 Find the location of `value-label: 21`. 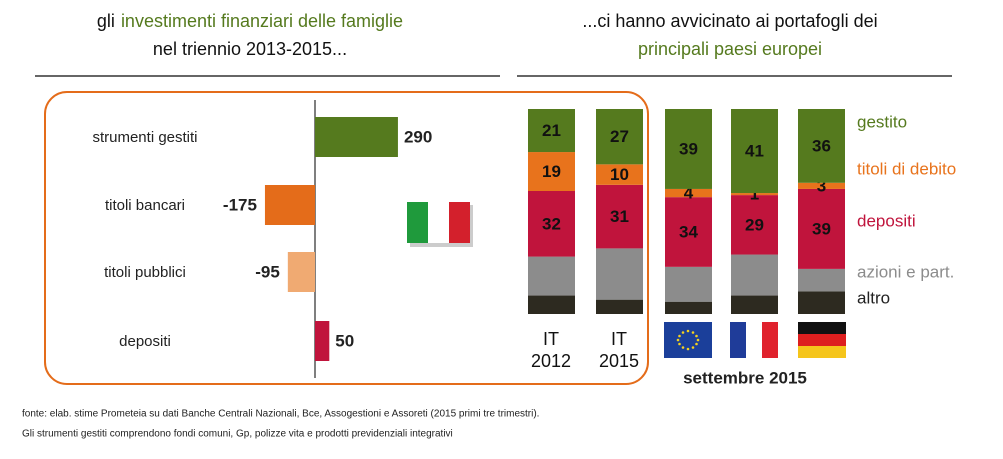

value-label: 21 is located at coordinates (551, 130).